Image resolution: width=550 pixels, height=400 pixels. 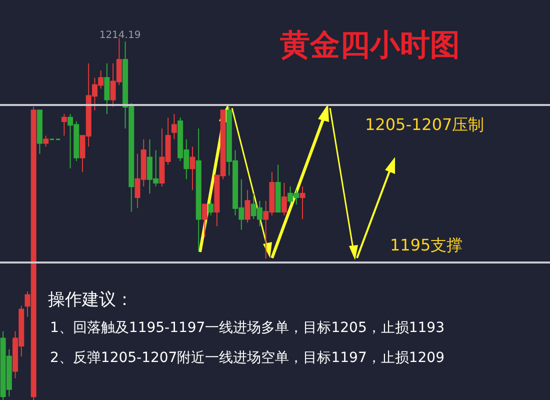 I want to click on ref-line-label: 1205-1207压制, so click(x=424, y=124).